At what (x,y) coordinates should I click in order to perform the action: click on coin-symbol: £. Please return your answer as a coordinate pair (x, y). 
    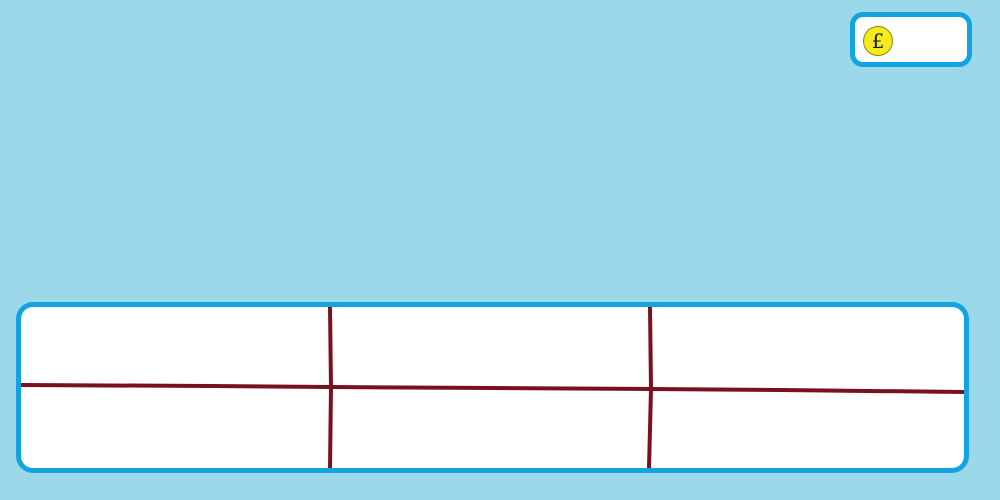
    Looking at the image, I should click on (878, 41).